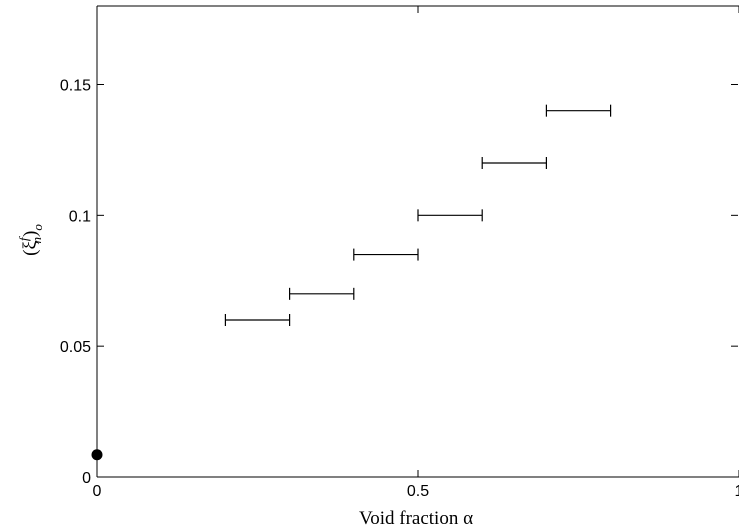 The height and width of the screenshot is (530, 739). I want to click on ylabel-base: (ξ, so click(30, 248).